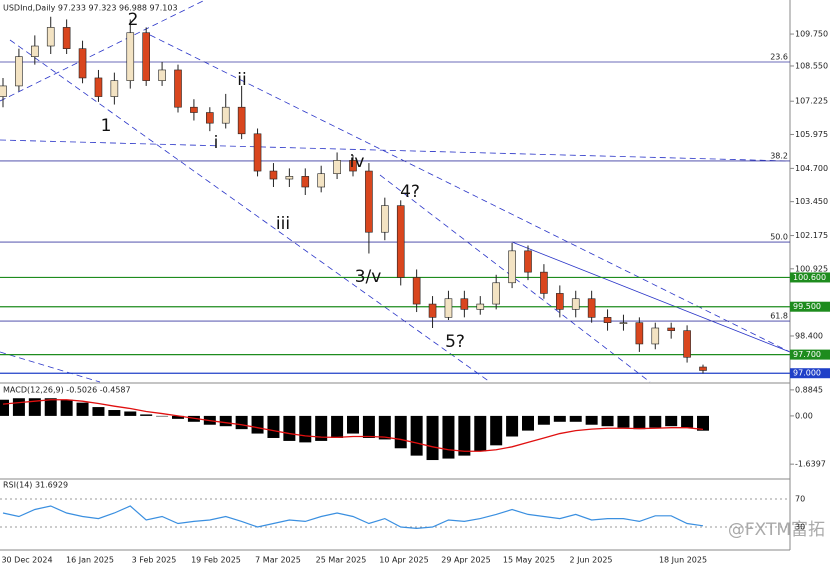  What do you see at coordinates (283, 224) in the screenshot?
I see `wave-label: iii` at bounding box center [283, 224].